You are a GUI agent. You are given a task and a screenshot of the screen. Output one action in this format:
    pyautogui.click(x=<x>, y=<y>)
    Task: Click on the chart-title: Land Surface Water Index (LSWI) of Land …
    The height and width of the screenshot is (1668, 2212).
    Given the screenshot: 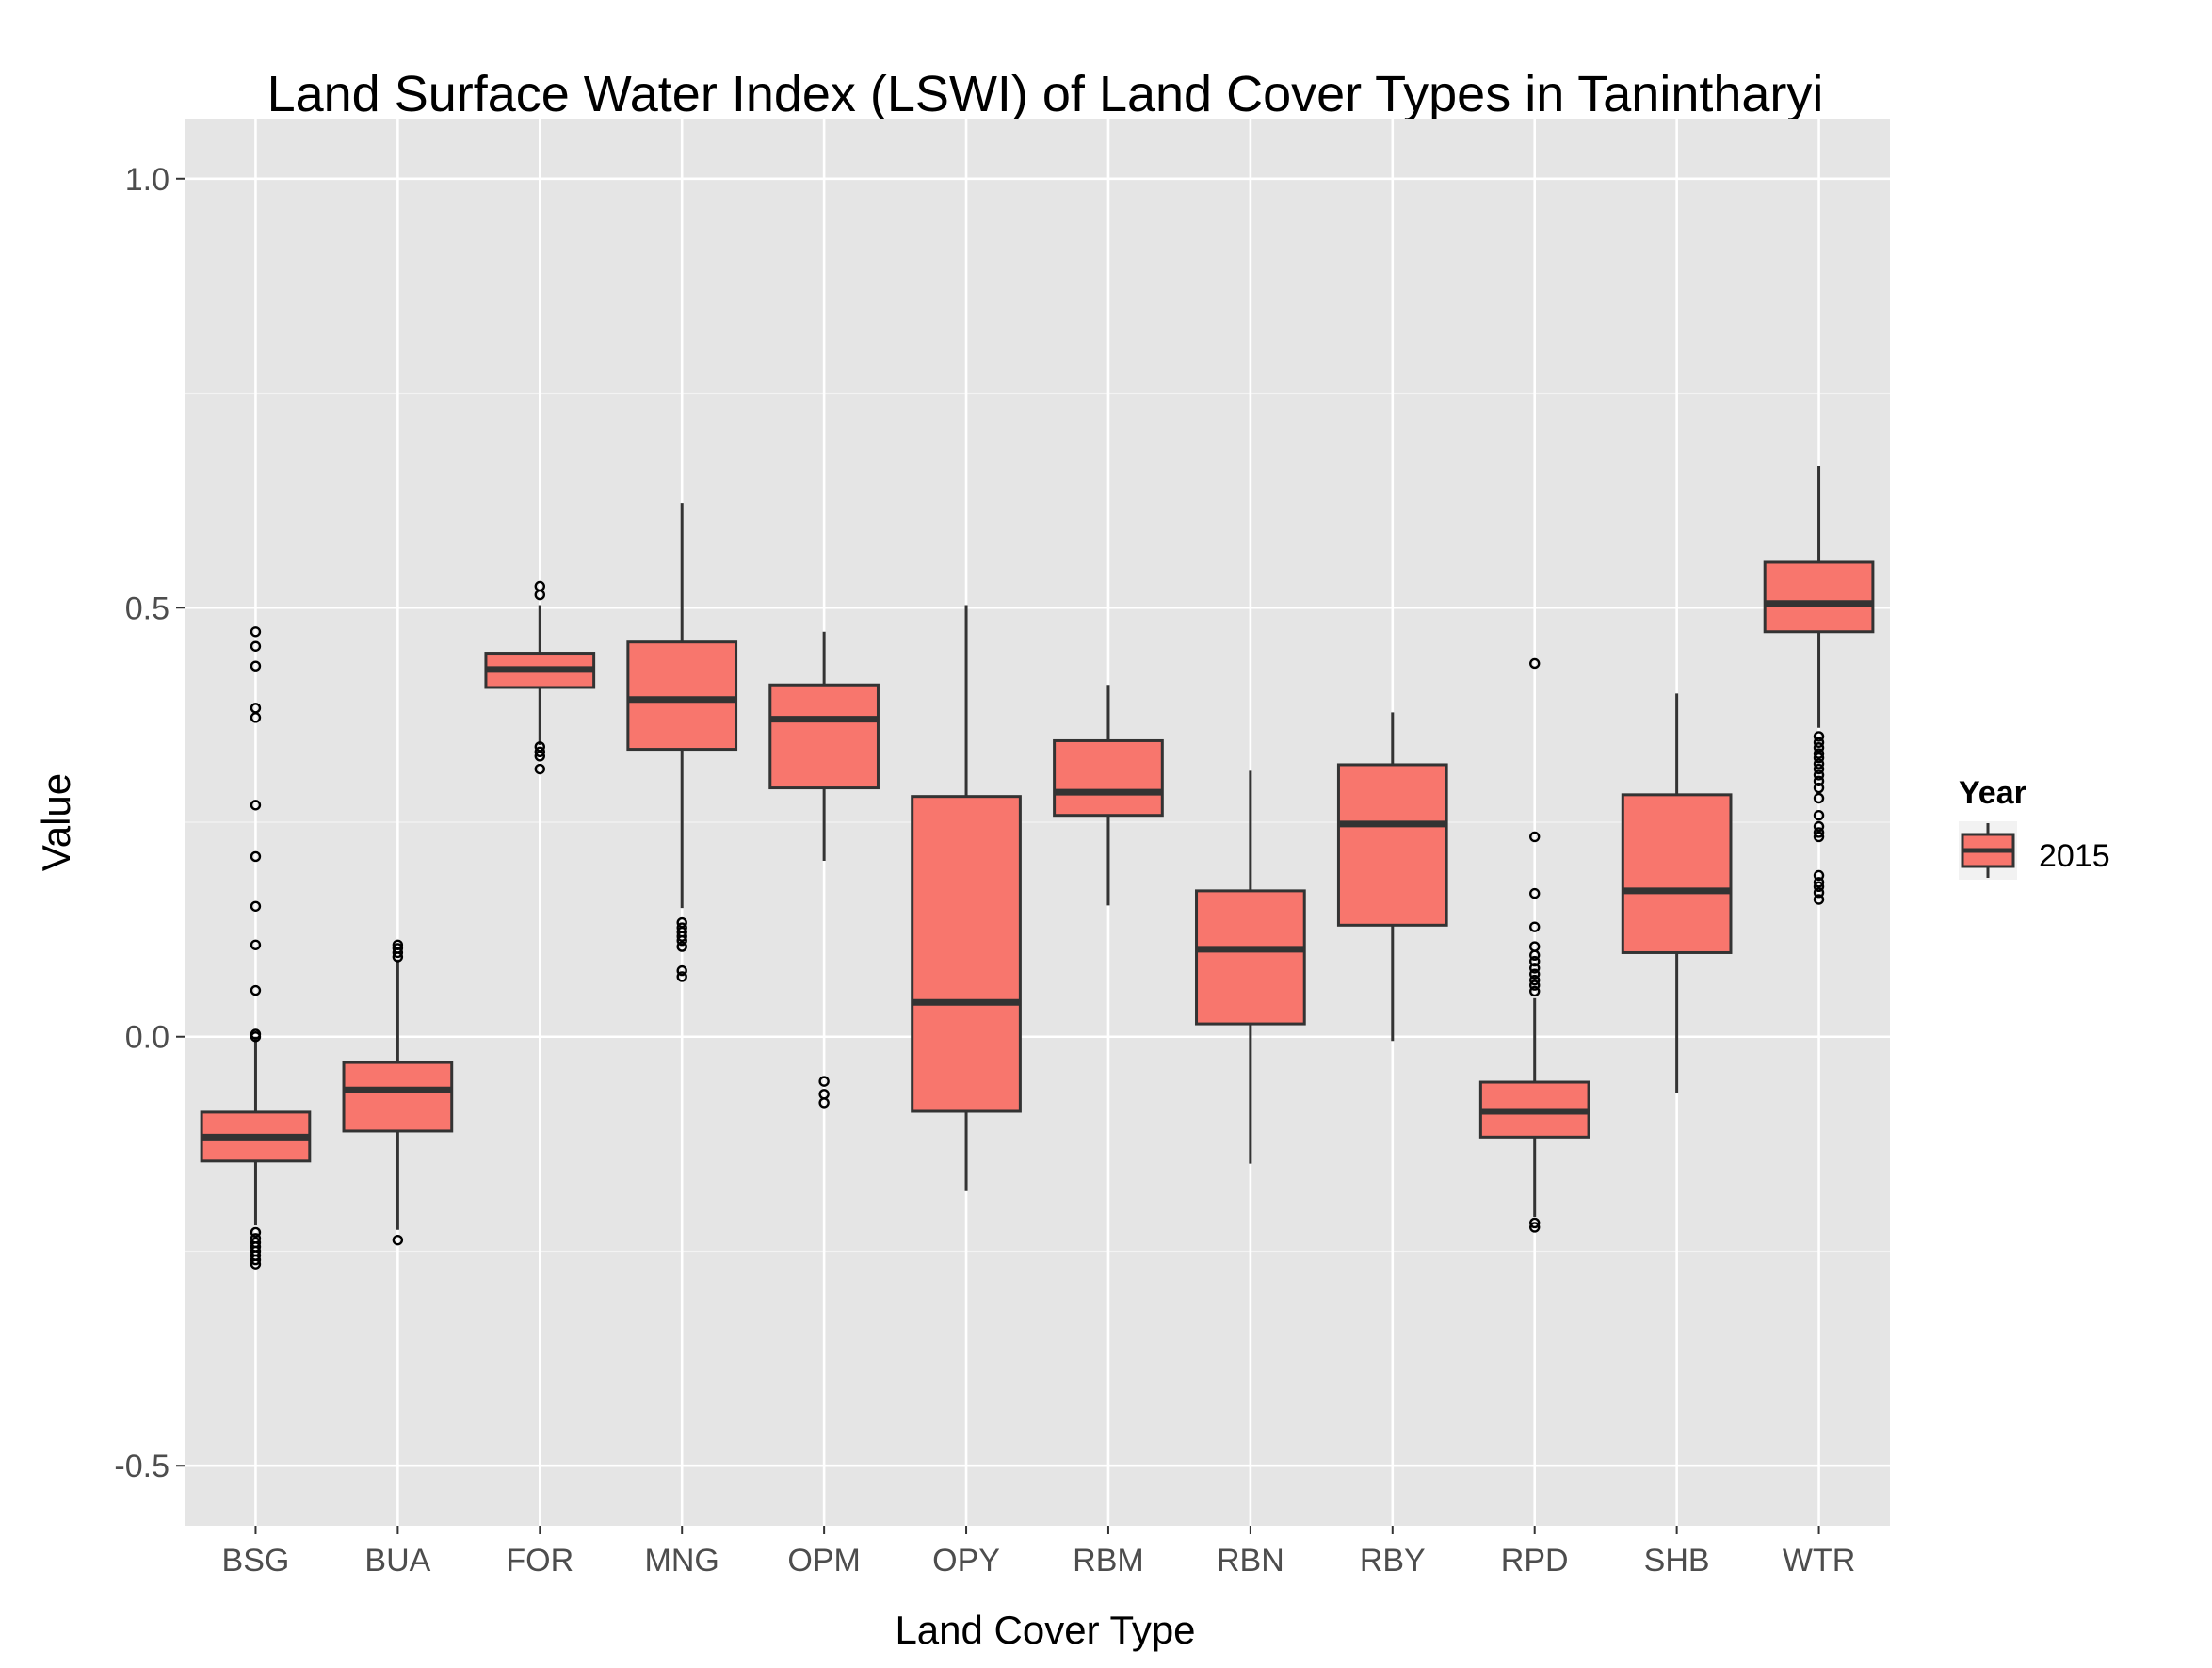 What is the action you would take?
    pyautogui.click(x=1045, y=94)
    